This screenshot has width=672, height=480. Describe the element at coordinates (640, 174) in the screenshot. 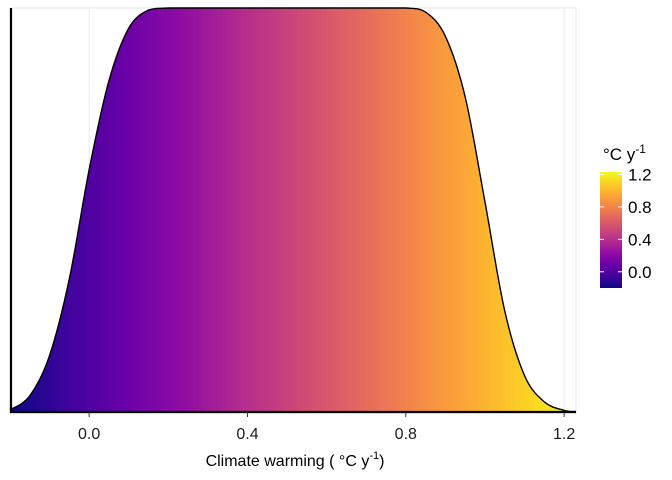

I see `colorbar-tick-label-3: 1.2` at that location.